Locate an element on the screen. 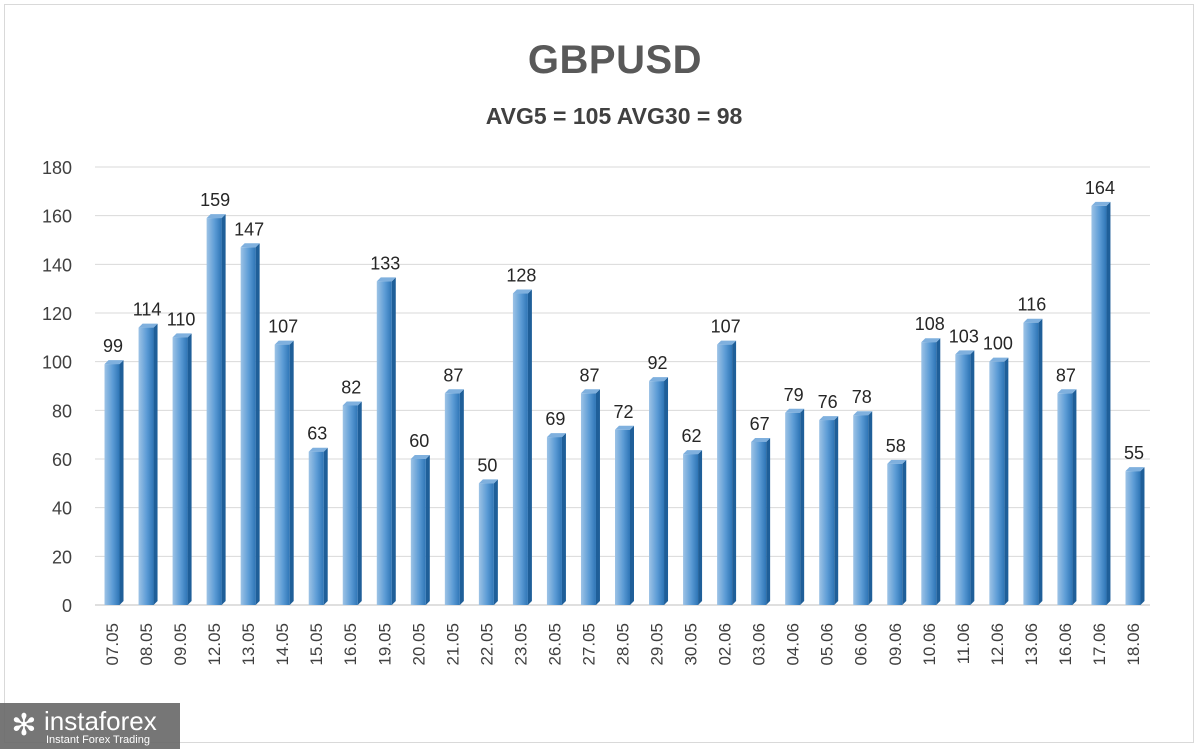  x-tick-label: 27.05 is located at coordinates (588, 644).